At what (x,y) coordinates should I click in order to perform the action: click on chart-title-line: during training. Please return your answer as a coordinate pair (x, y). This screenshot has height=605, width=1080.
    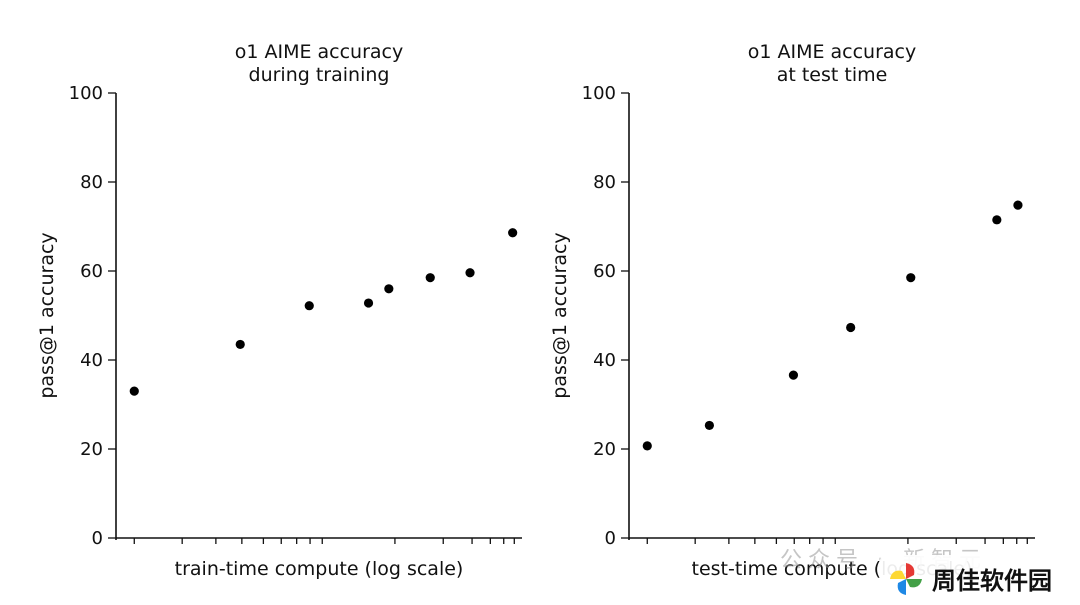
    Looking at the image, I should click on (319, 75).